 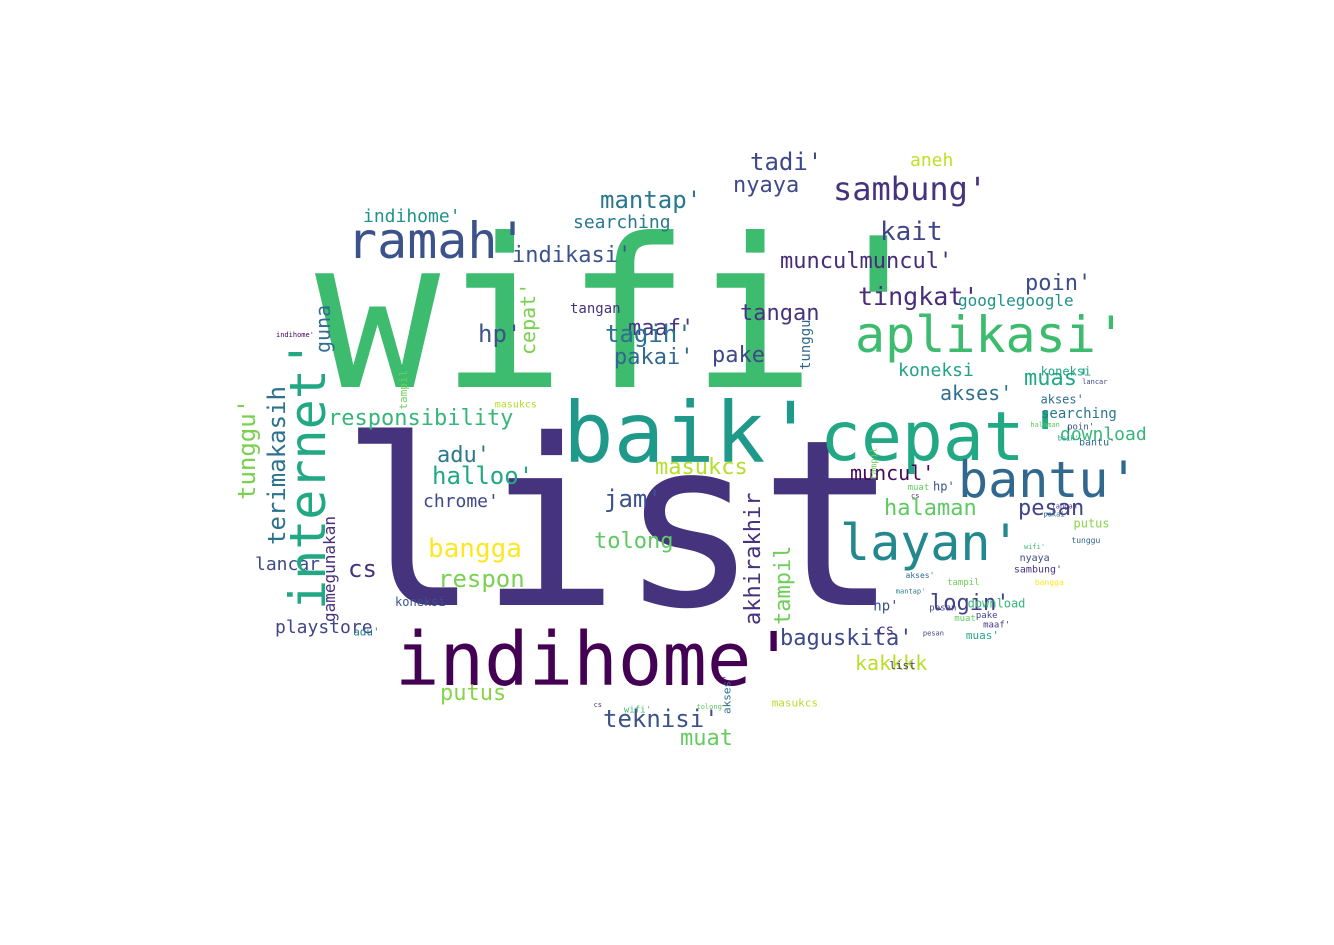 I want to click on word-small: bangga, so click(x=1049, y=582).